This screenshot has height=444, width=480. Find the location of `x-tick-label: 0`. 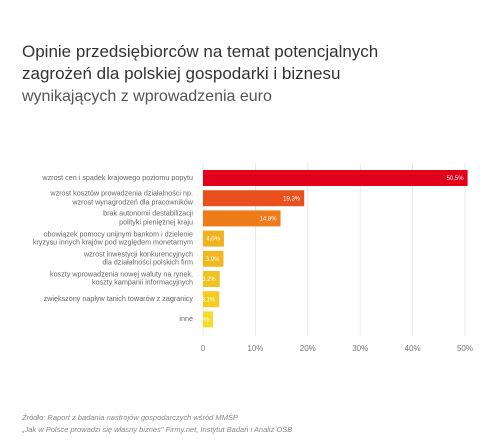

x-tick-label: 0 is located at coordinates (203, 348).